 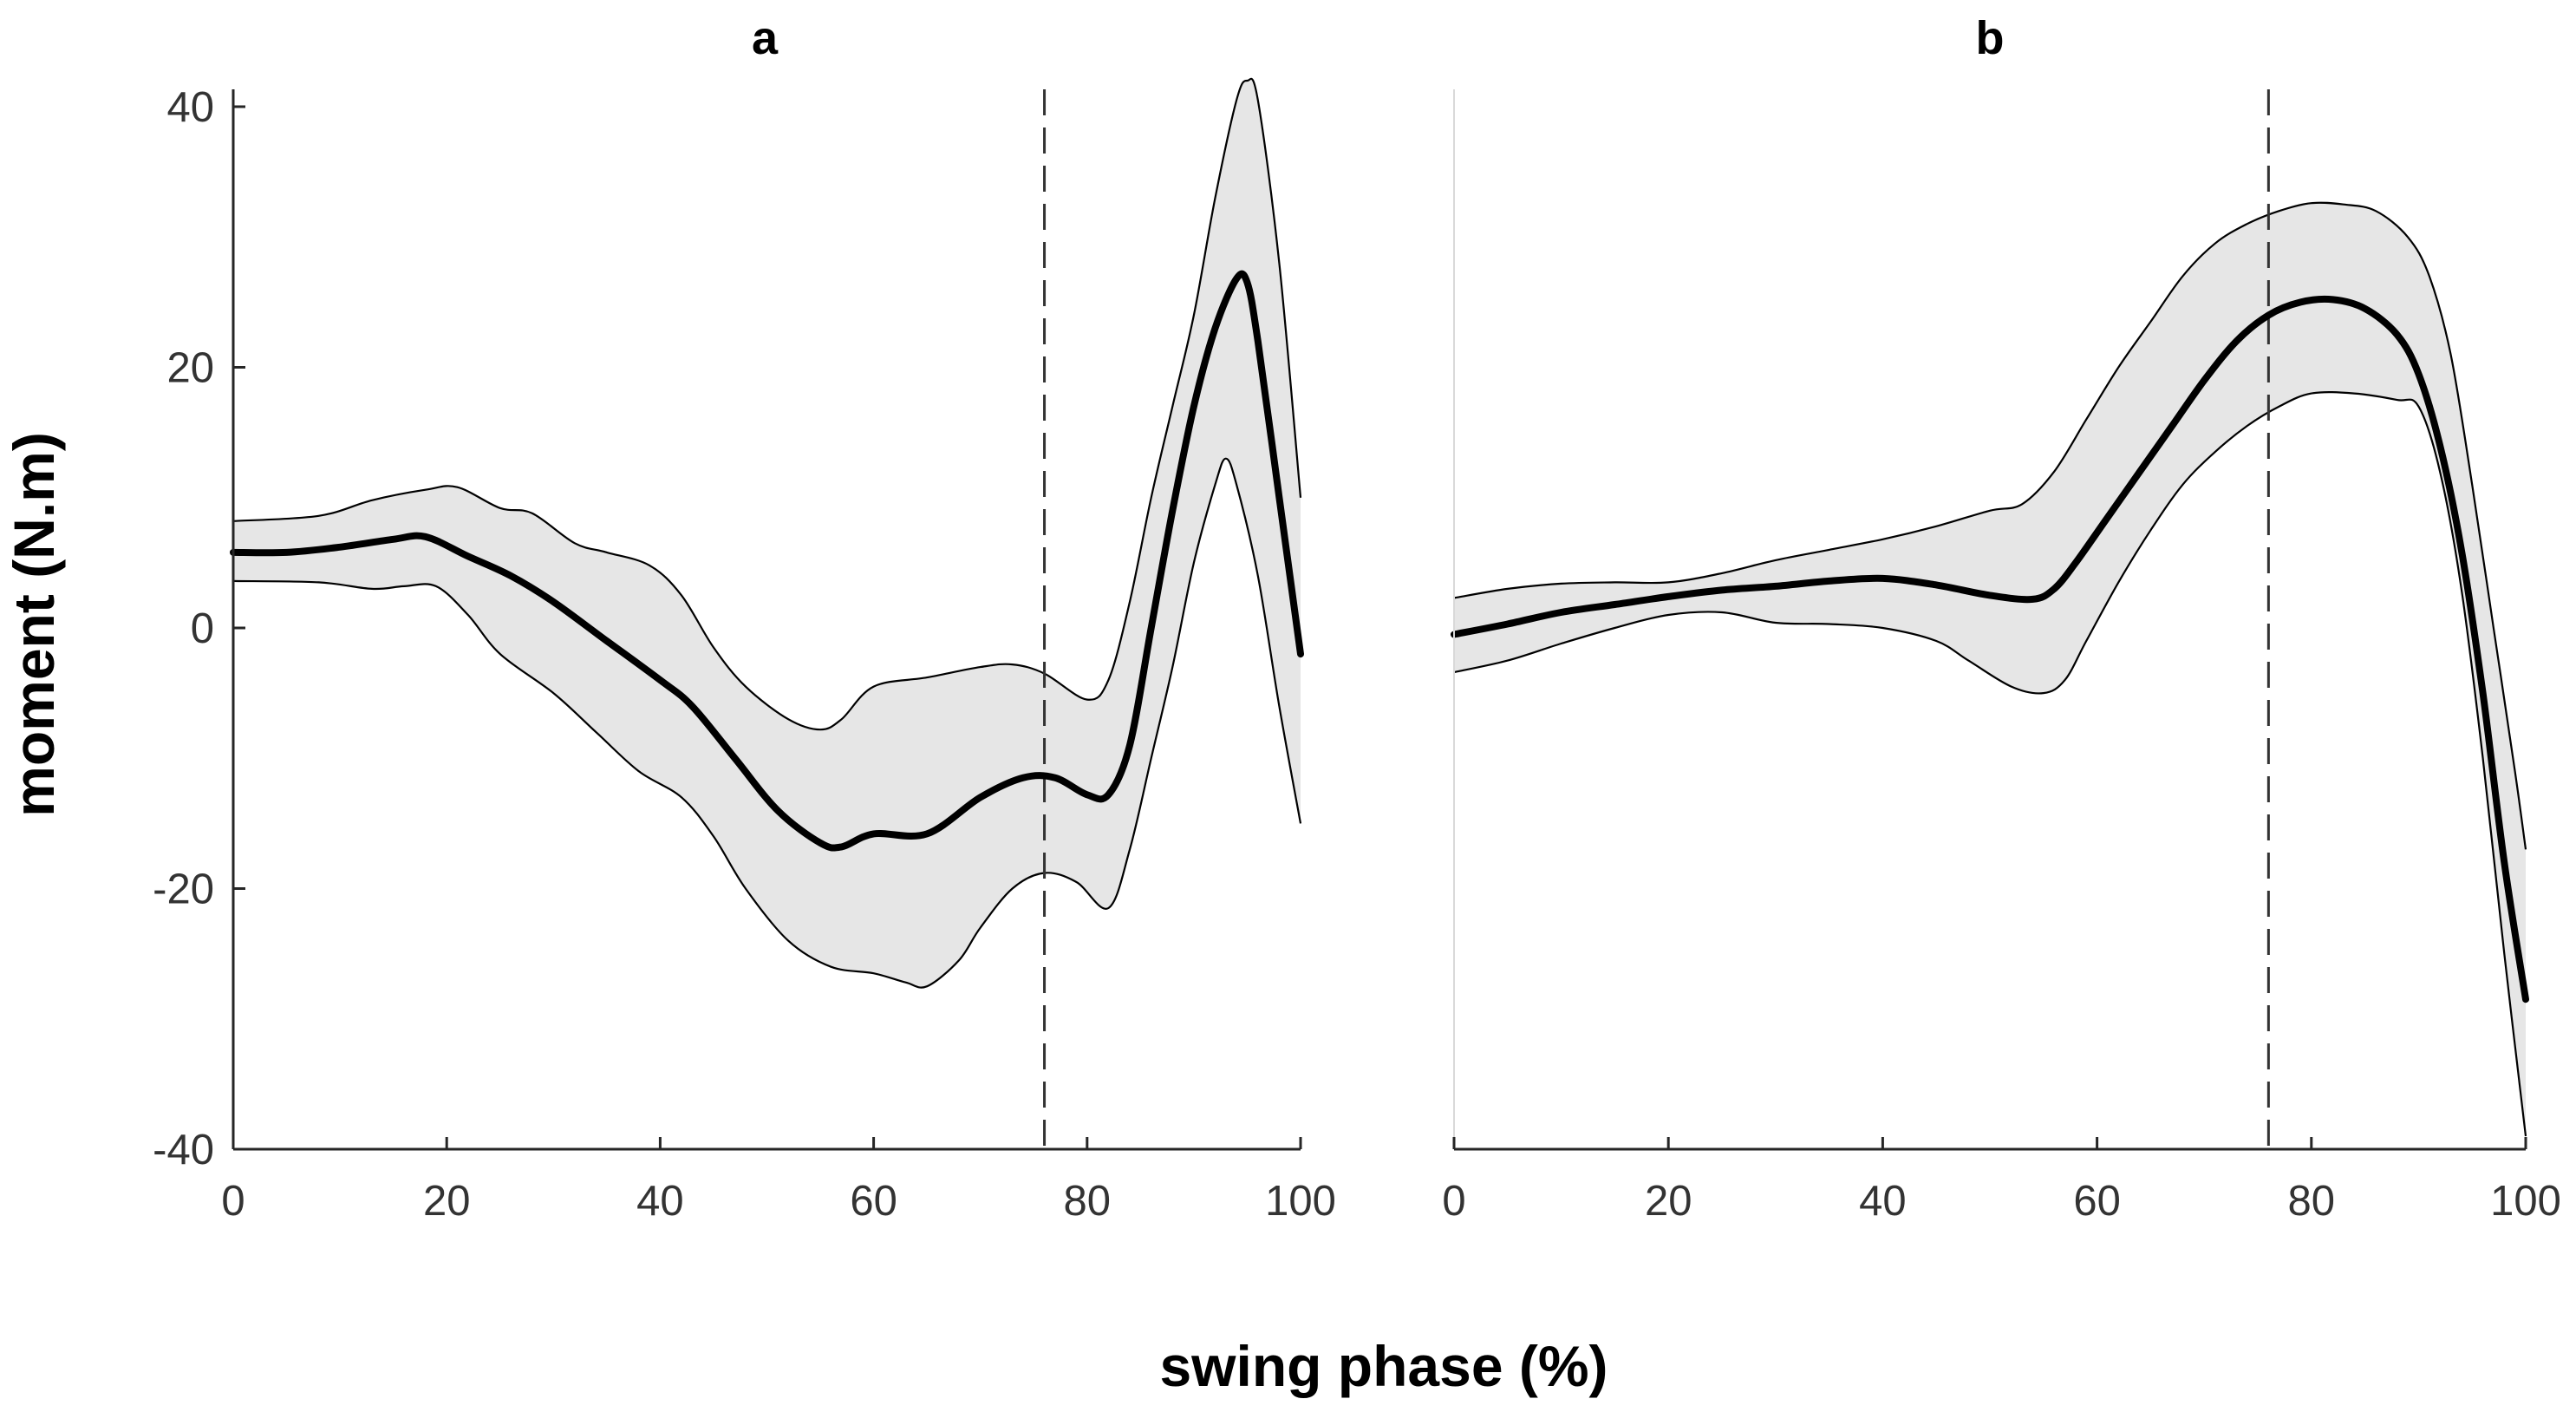 What do you see at coordinates (660, 1201) in the screenshot?
I see `panel-a-x-tick-label: 40` at bounding box center [660, 1201].